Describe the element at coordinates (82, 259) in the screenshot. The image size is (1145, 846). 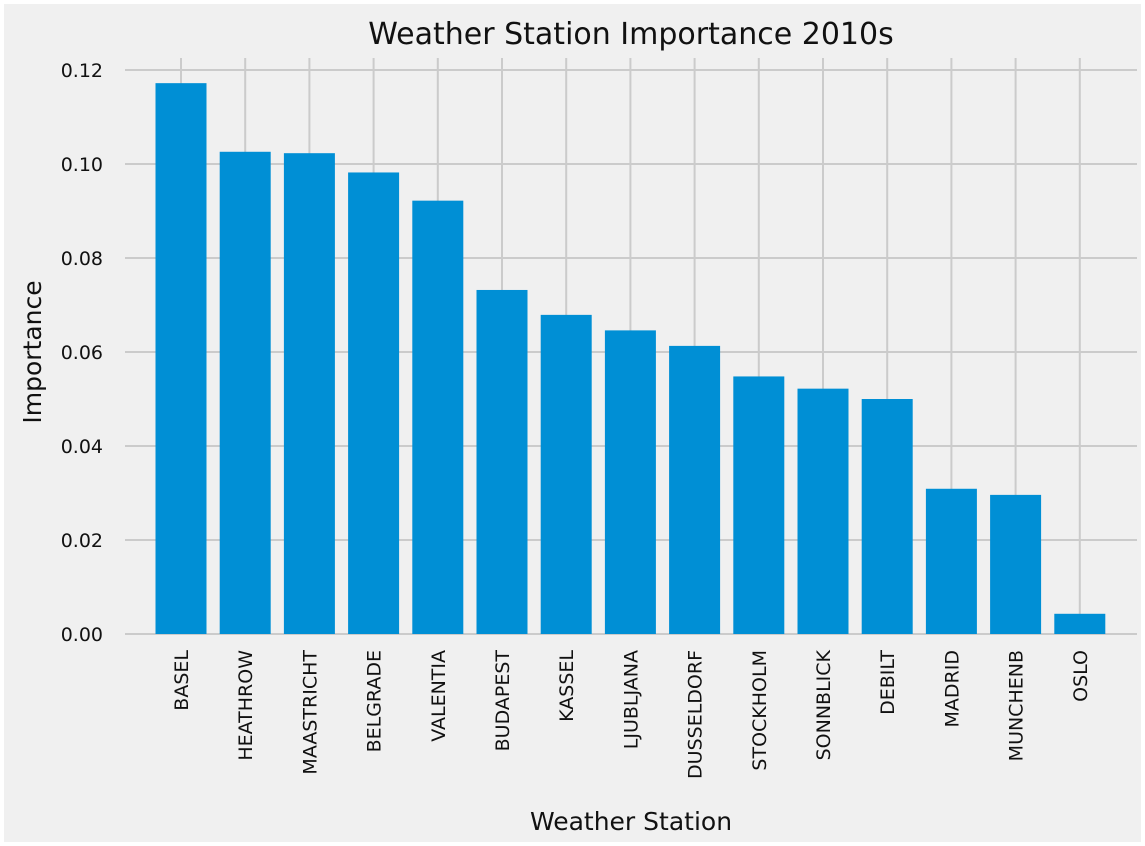
I see `y-tick-label: 0.08` at that location.